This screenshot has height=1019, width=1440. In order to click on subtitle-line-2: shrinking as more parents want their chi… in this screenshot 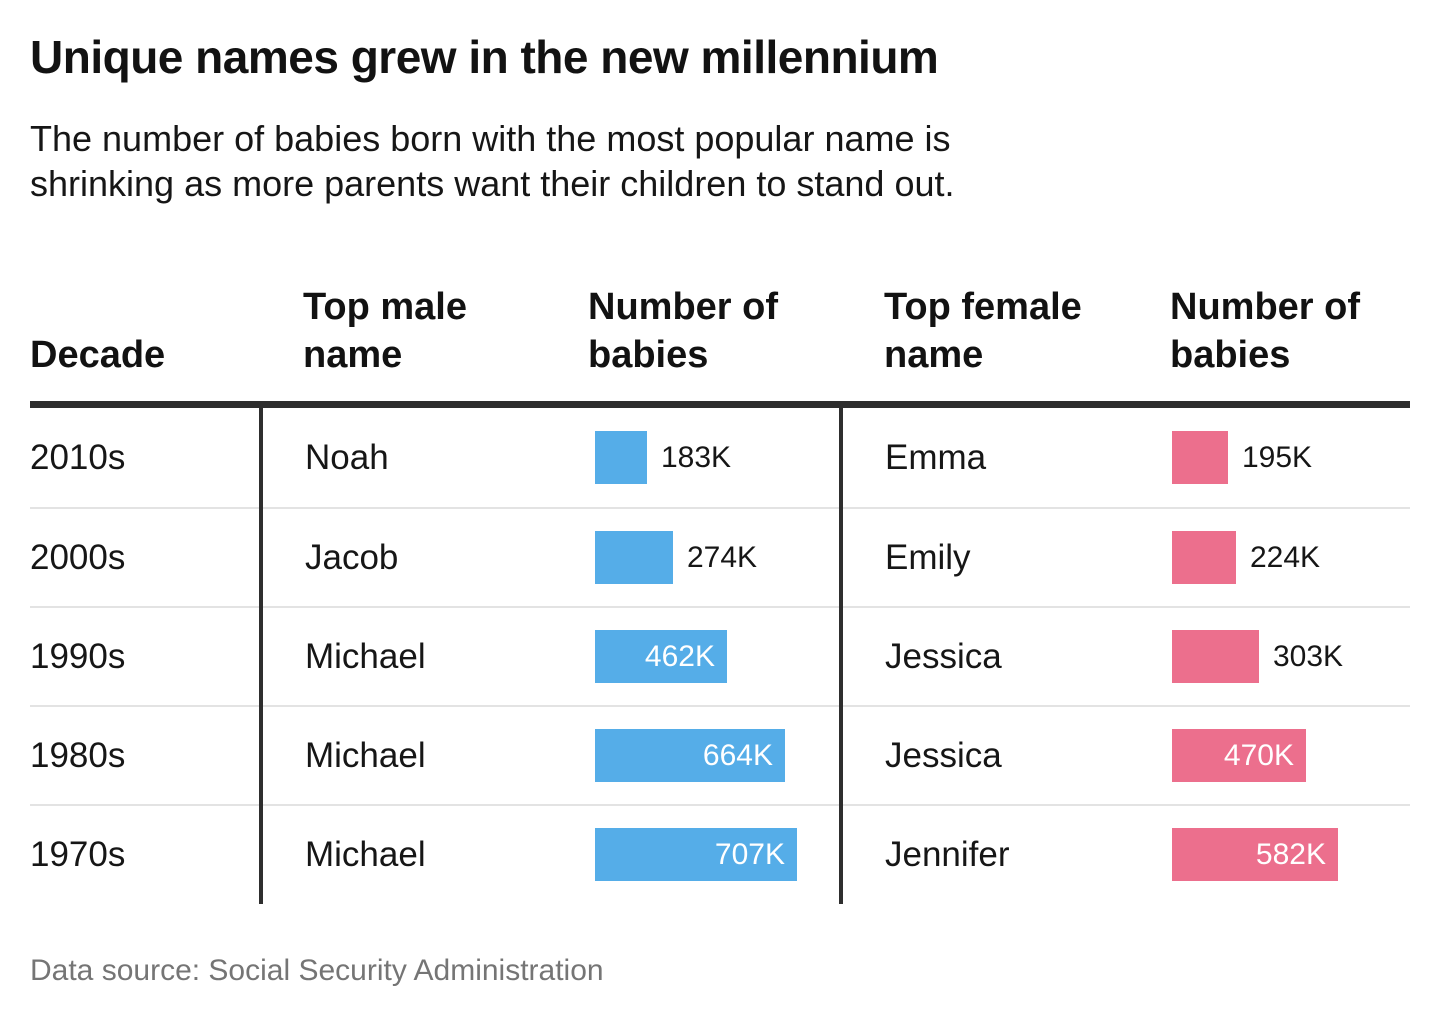, I will do `click(492, 183)`.